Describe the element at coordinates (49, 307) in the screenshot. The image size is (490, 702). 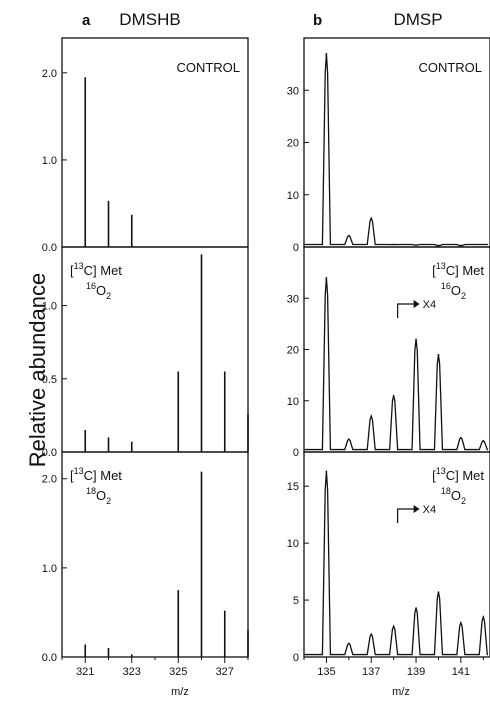
I see `panel-a-2-ytick-label: 1.0` at that location.